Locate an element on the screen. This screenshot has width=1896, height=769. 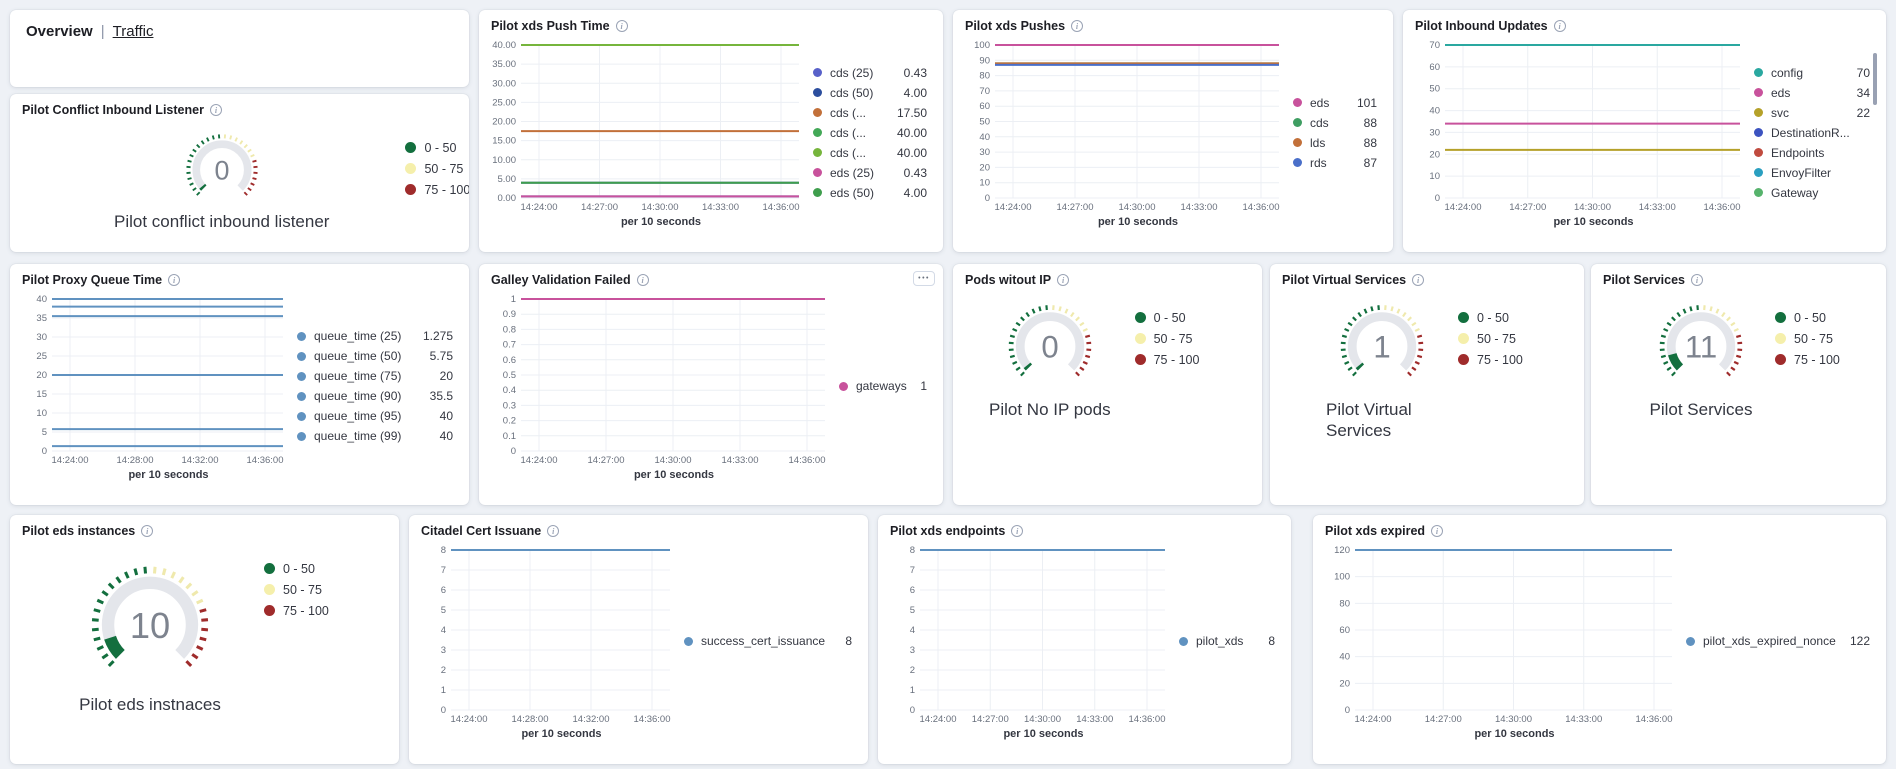
legend-item: cds (25) 0.43 is located at coordinates (870, 73).